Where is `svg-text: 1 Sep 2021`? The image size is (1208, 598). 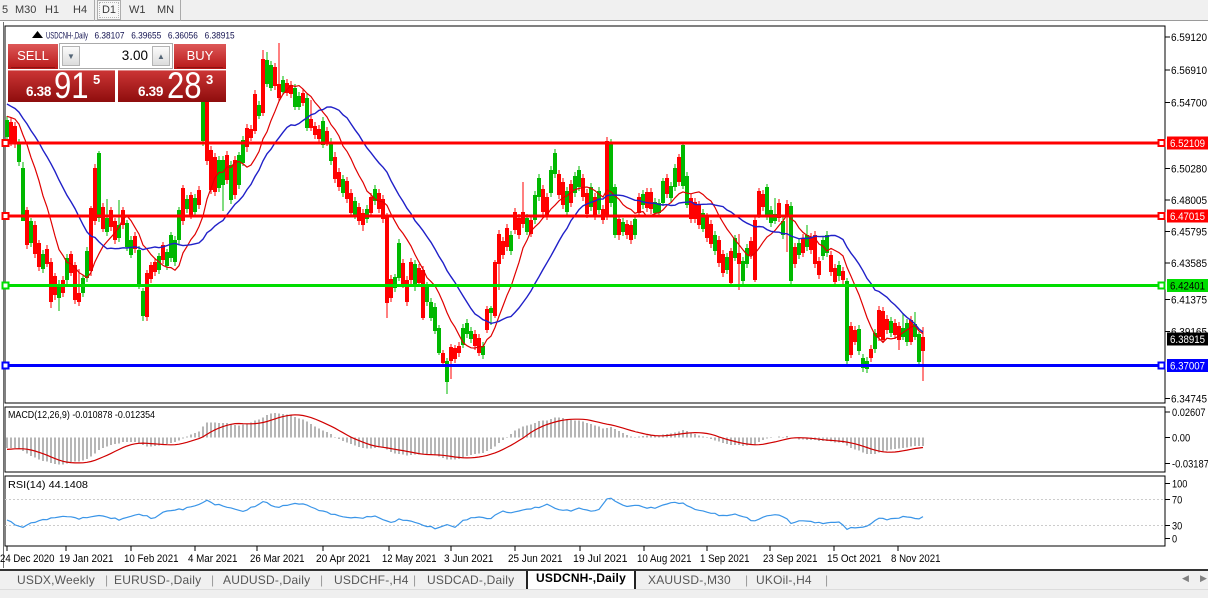
svg-text: 1 Sep 2021 is located at coordinates (725, 559).